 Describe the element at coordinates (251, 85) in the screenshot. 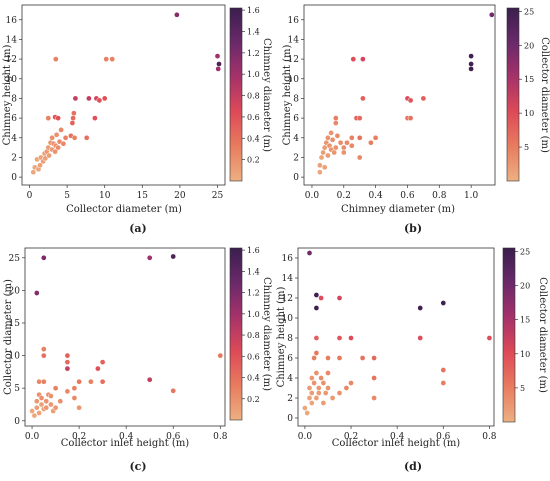

I see `colorbar-ticks: 0.2 0.4 0.6 0.8 1.0 1.2 1.4 1.6` at that location.